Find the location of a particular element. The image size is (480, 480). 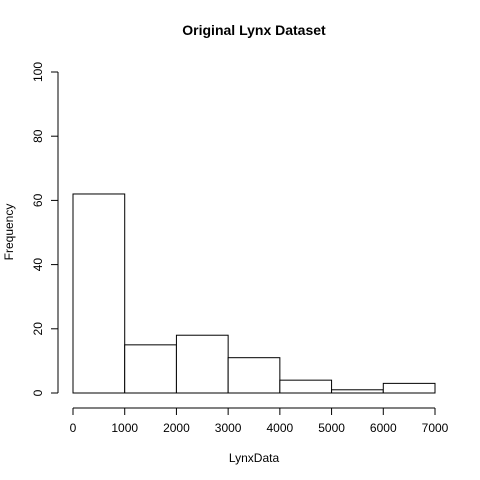

y-tick-label: 100 is located at coordinates (38, 72).